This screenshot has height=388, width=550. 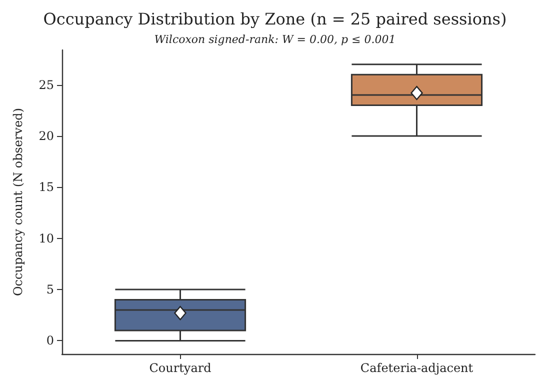 I want to click on chart-title: Occupancy Distribution by Zone (n = 25 paired sessions), so click(x=275, y=19).